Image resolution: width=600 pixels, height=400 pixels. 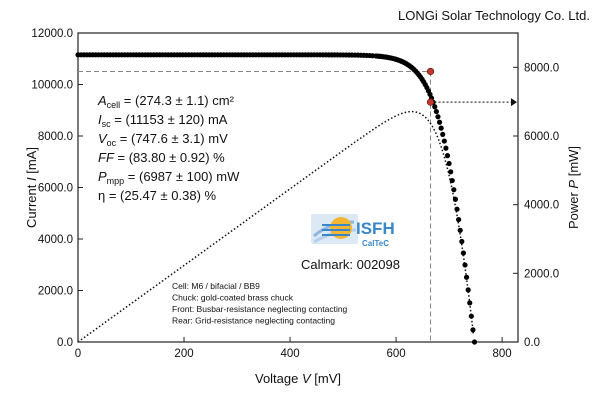 I want to click on mpp-power-arrow, so click(x=514, y=102).